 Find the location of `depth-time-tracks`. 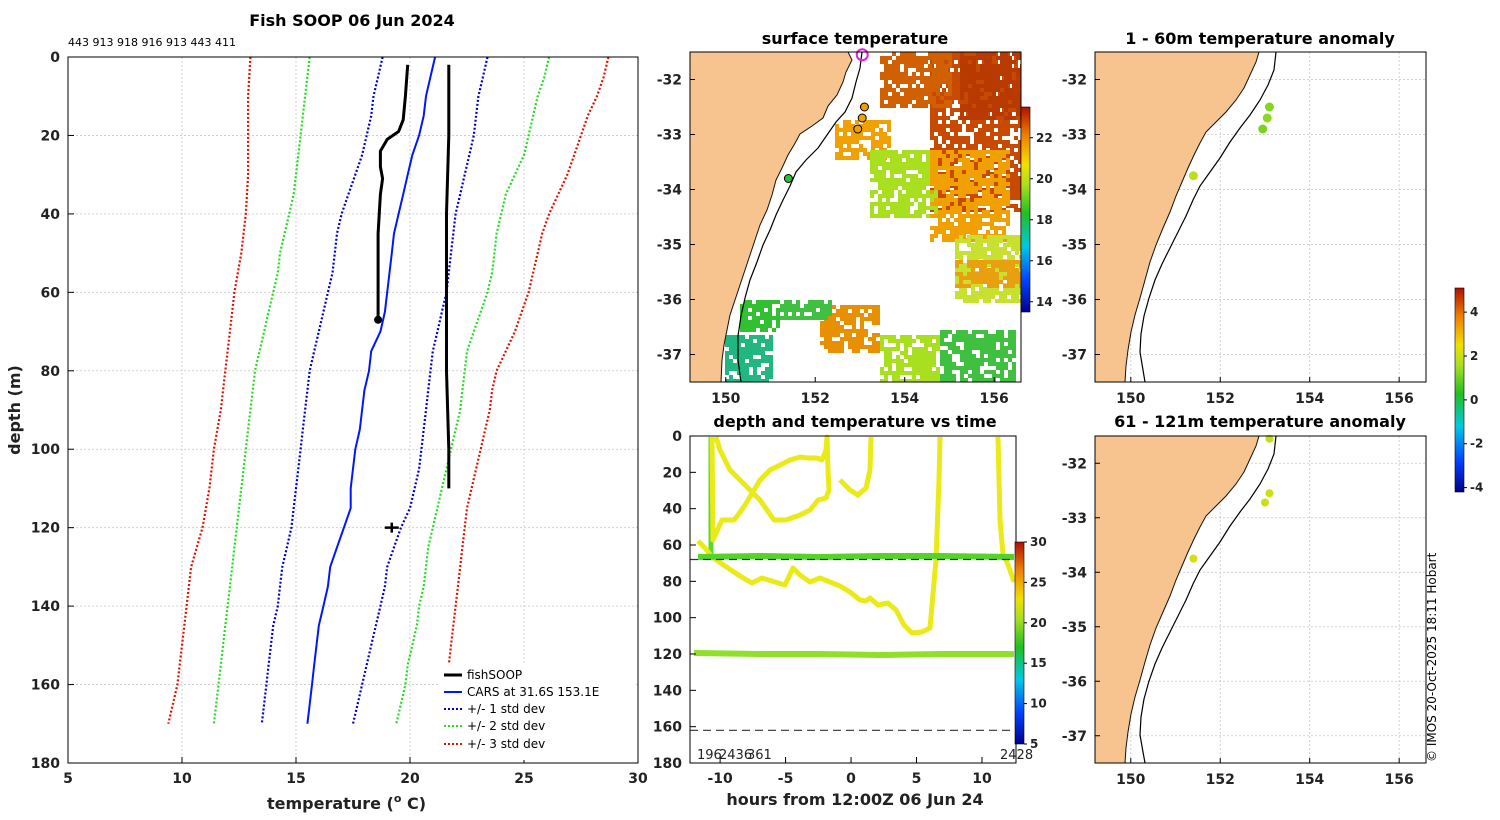

depth-time-tracks is located at coordinates (855, 546).